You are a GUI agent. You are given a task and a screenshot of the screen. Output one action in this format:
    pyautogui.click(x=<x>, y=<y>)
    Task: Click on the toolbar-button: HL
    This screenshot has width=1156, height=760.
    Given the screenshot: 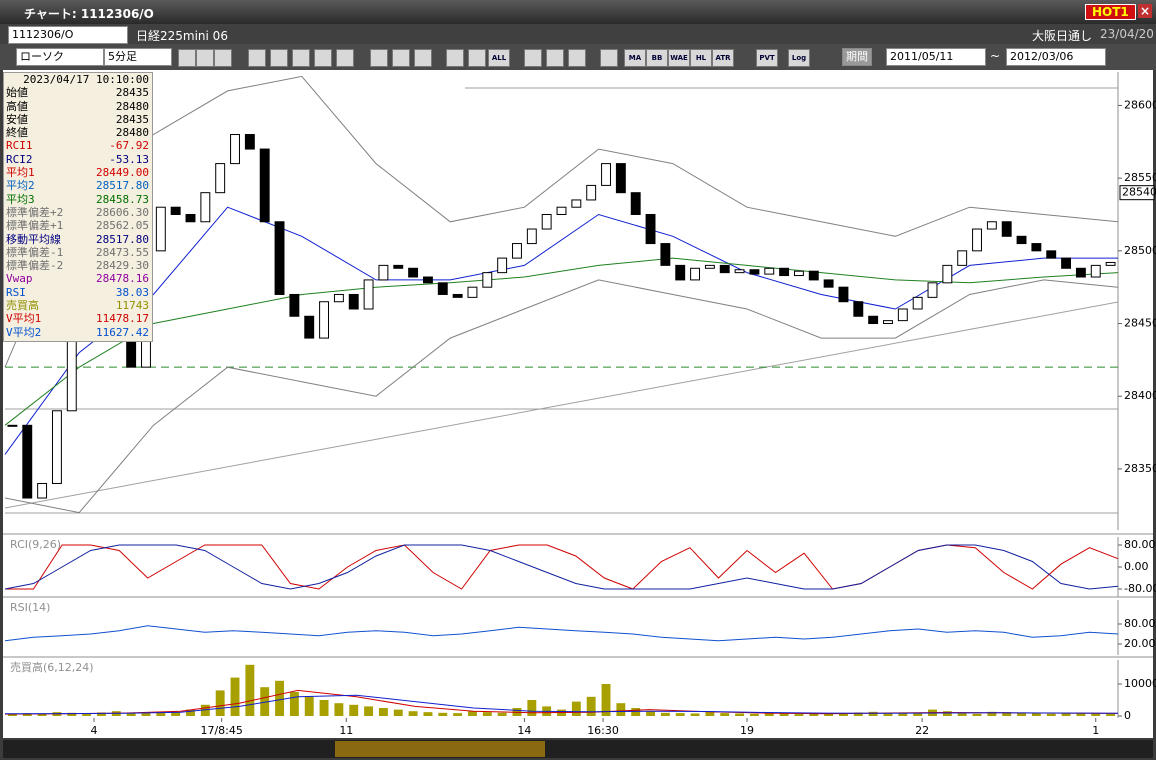 What is the action you would take?
    pyautogui.click(x=701, y=58)
    